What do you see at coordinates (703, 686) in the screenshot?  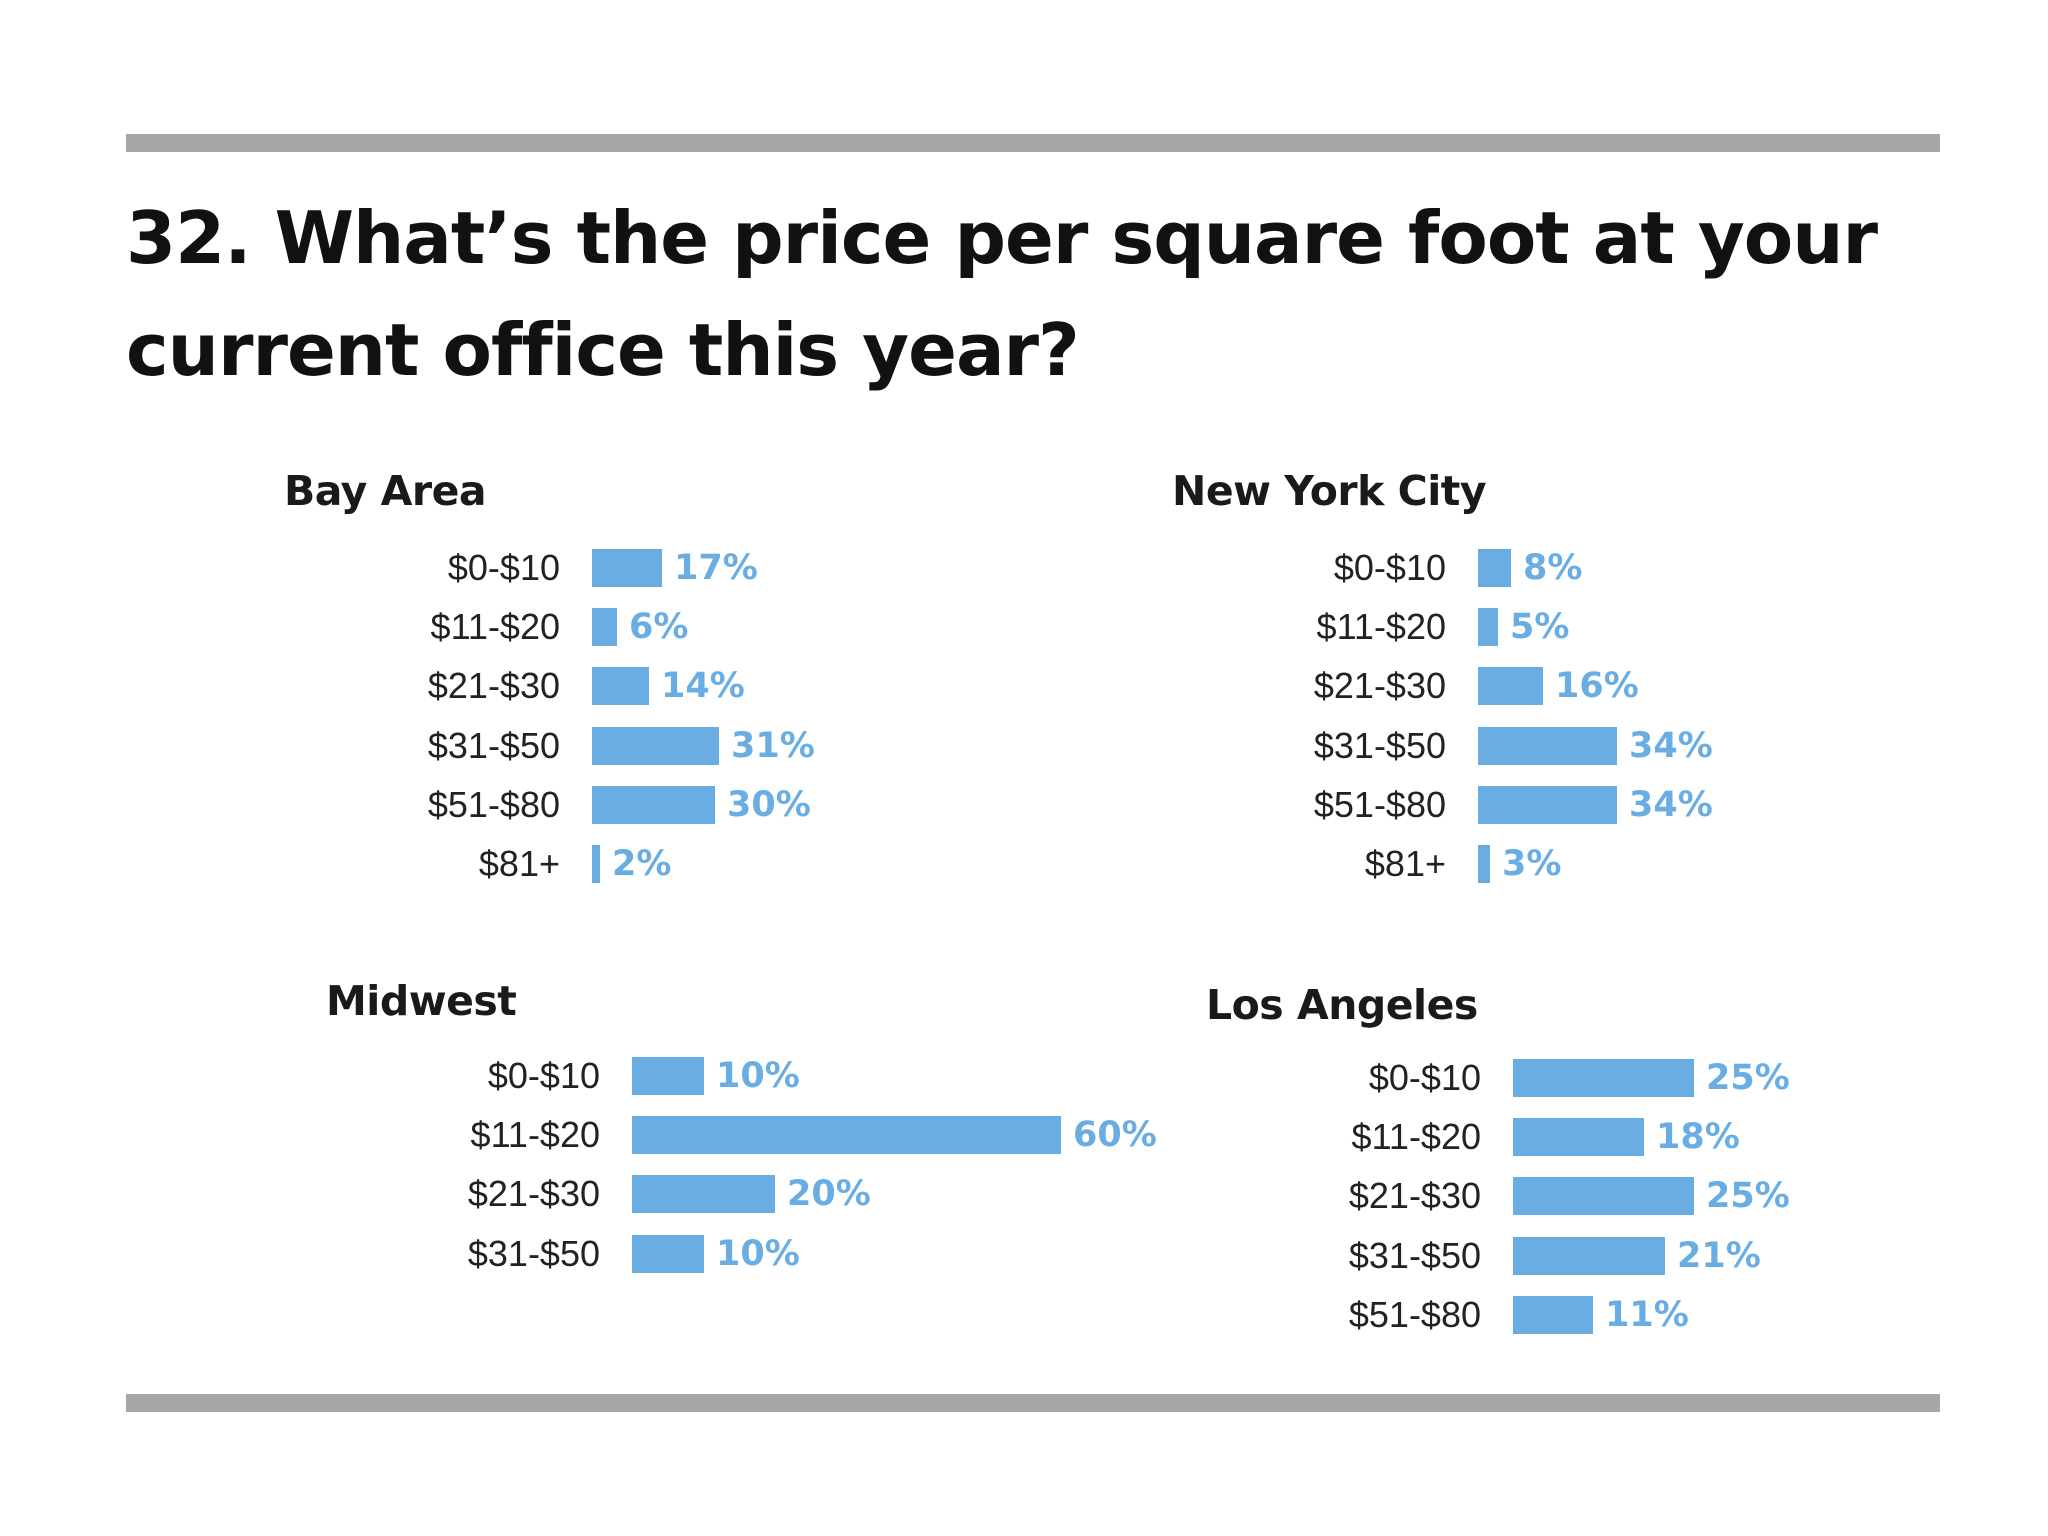 I see `value-label: 14%` at bounding box center [703, 686].